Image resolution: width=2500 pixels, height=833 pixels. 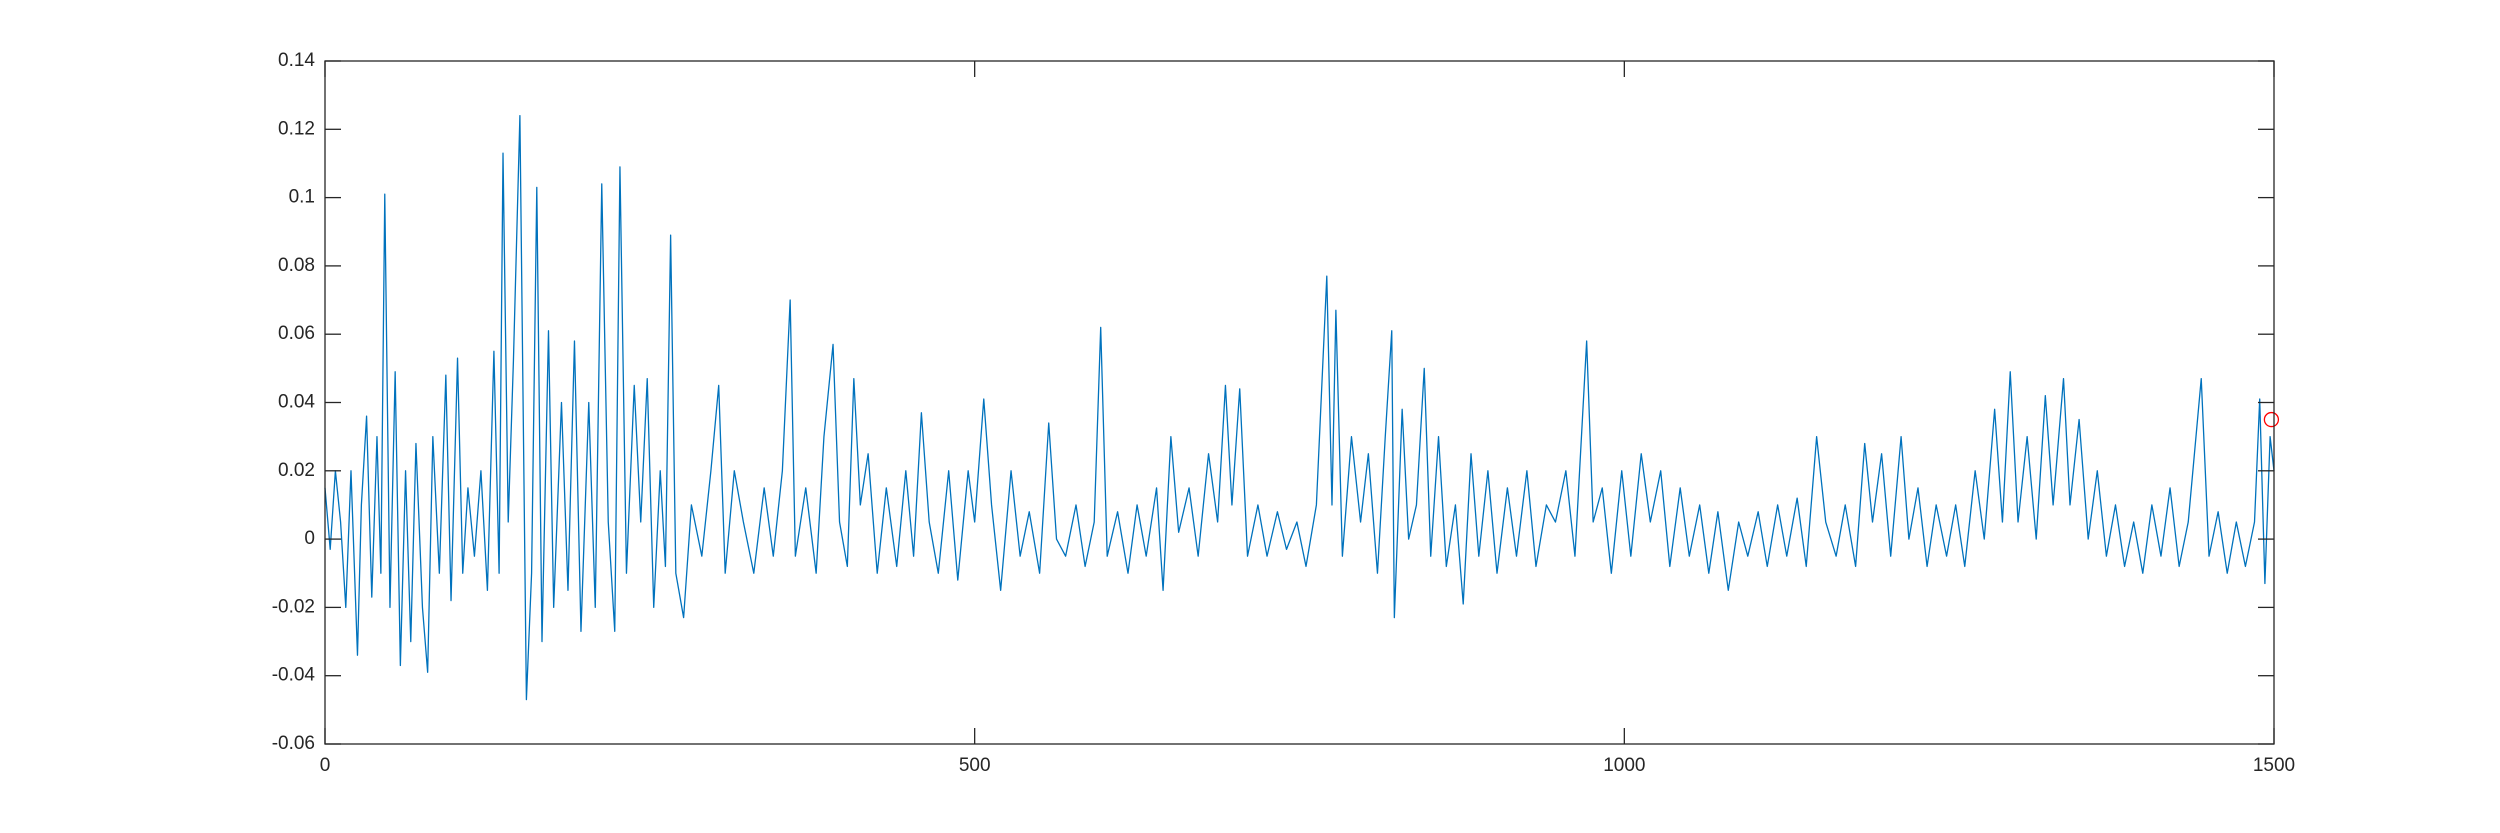 What do you see at coordinates (293, 743) in the screenshot?
I see `y-tick-label: -0.06` at bounding box center [293, 743].